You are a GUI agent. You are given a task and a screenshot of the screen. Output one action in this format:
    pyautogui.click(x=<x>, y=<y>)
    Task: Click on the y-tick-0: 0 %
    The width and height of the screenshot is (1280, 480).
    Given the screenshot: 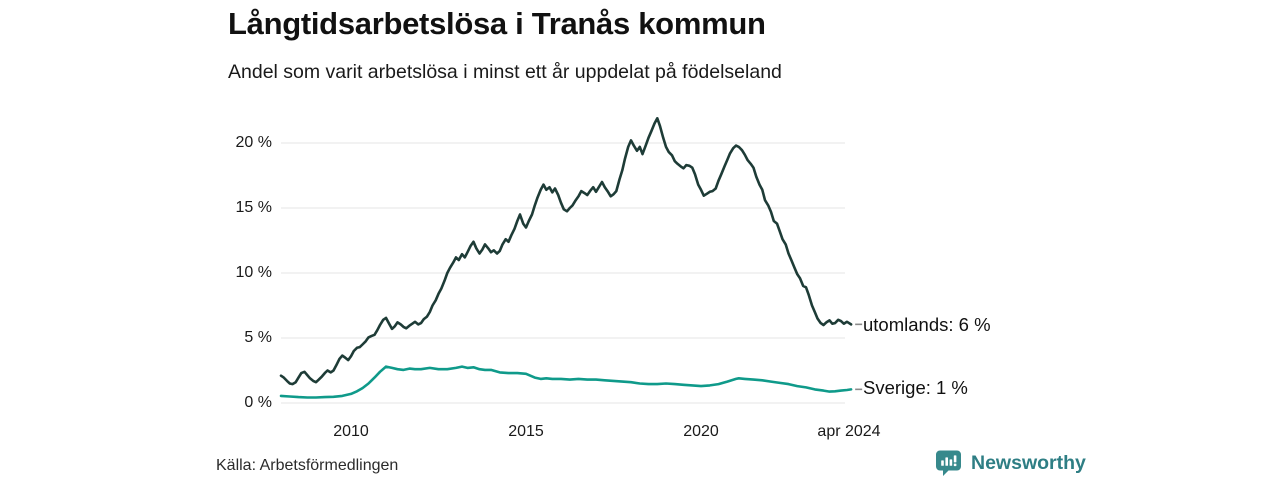 What is the action you would take?
    pyautogui.click(x=258, y=402)
    